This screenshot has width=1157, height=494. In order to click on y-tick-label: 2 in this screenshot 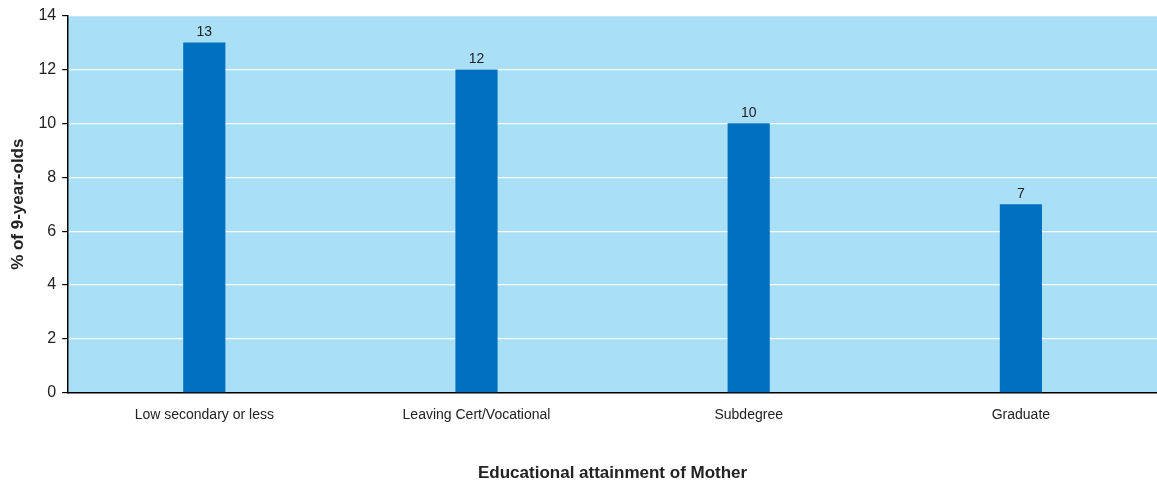, I will do `click(52, 338)`.